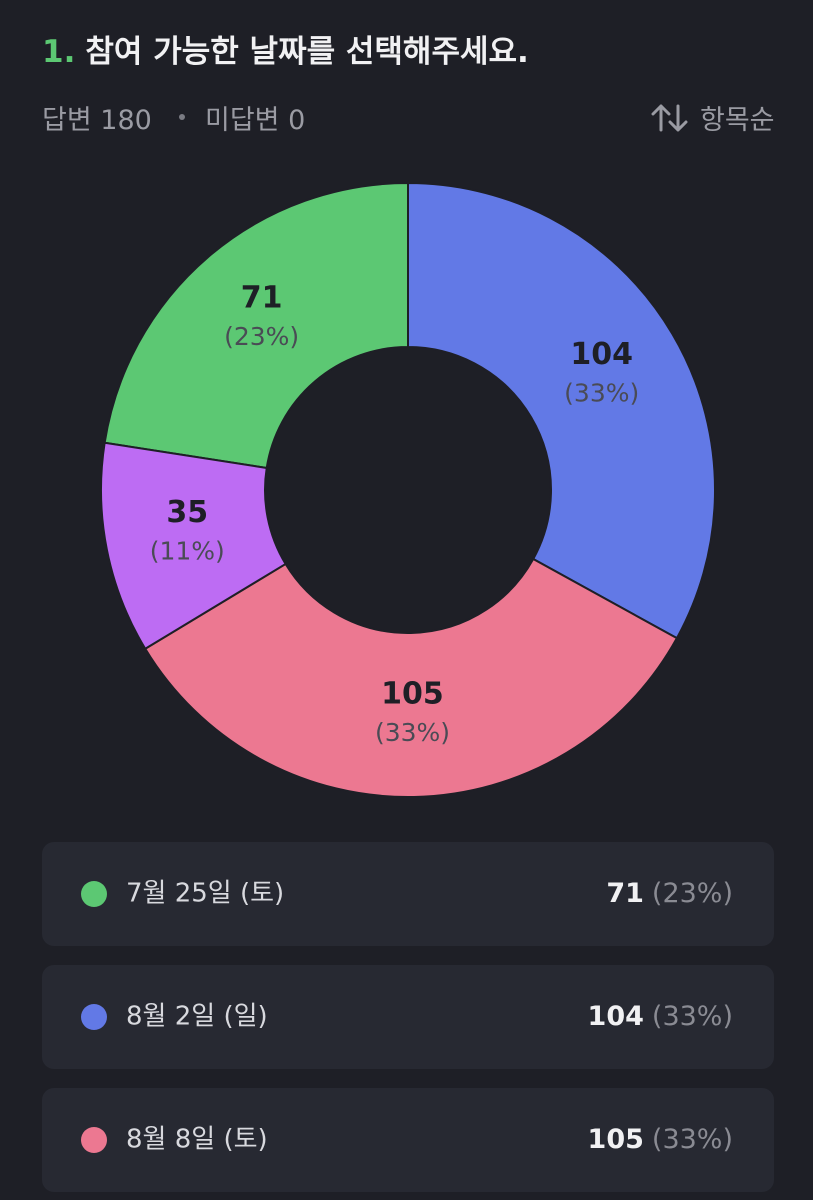  Describe the element at coordinates (307, 52) in the screenshot. I see `question-text: 참여 가능한 날짜를 선택해주세요.` at that location.